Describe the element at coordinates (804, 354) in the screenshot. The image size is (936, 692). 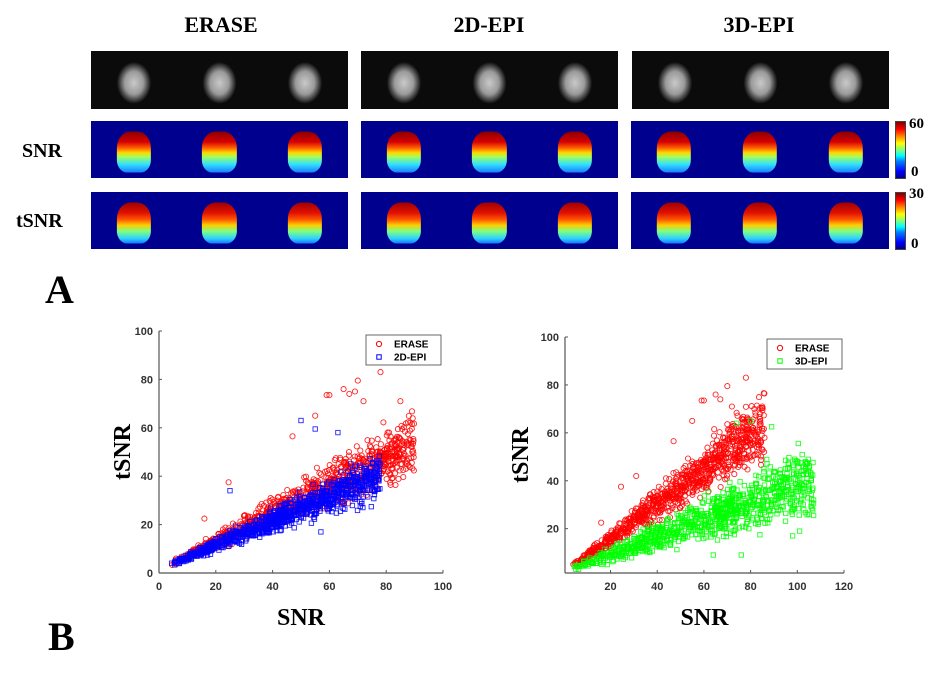
I see `legend-box` at that location.